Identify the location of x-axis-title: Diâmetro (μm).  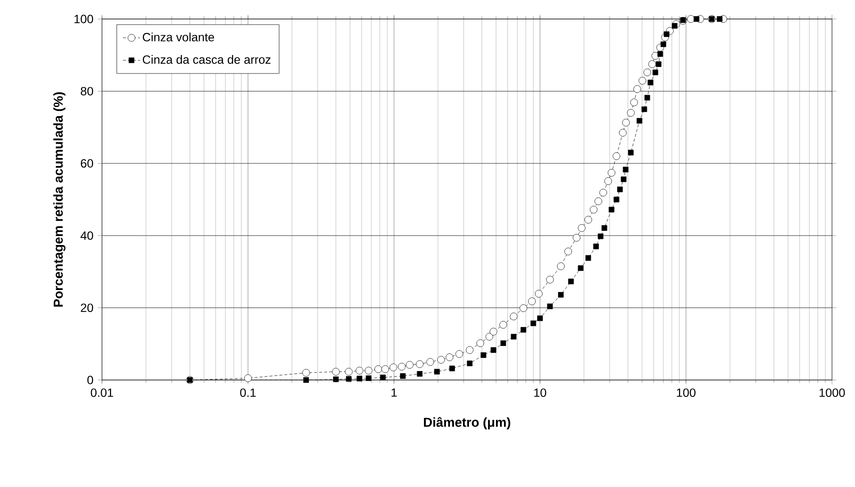
(467, 423).